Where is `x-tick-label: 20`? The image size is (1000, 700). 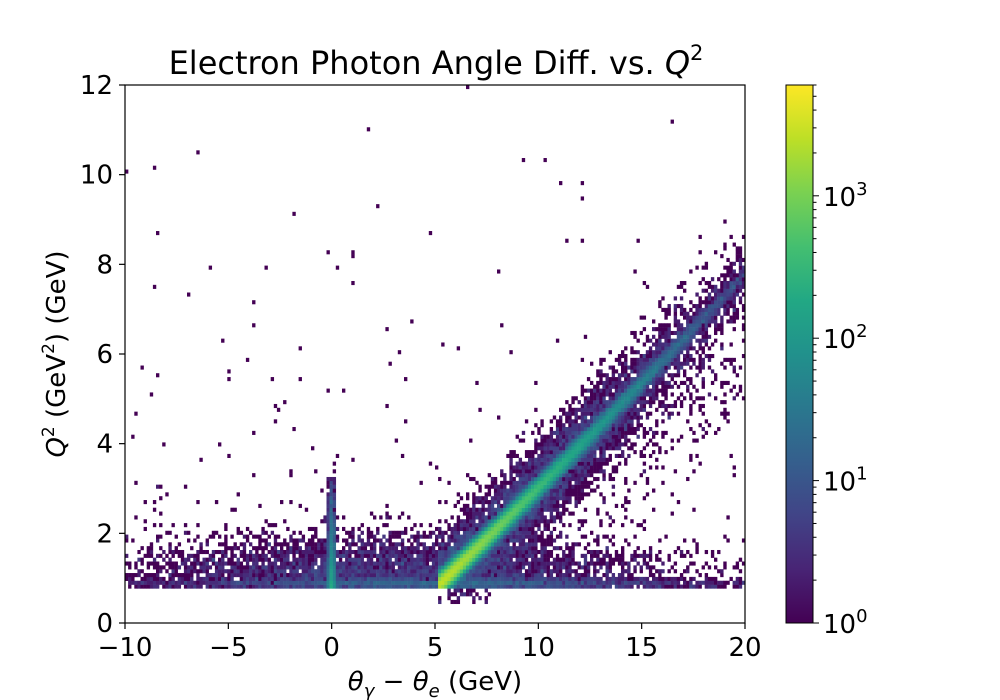 x-tick-label: 20 is located at coordinates (744, 648).